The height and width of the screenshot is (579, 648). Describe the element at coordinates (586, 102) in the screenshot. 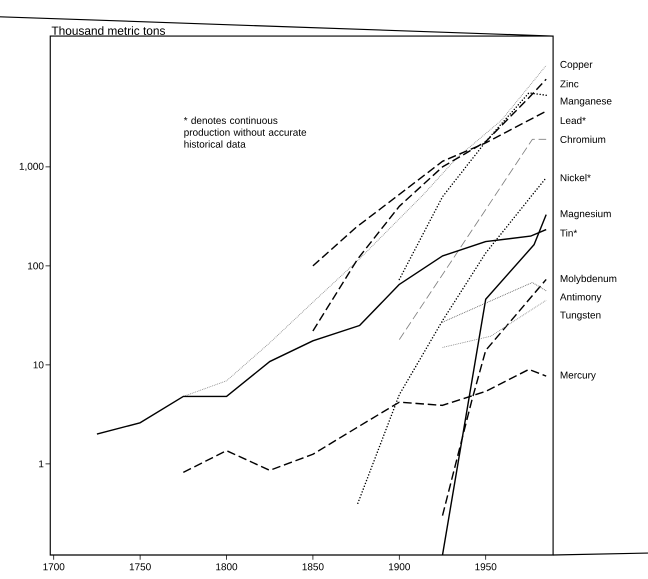

I see `series-label: Manganese` at that location.